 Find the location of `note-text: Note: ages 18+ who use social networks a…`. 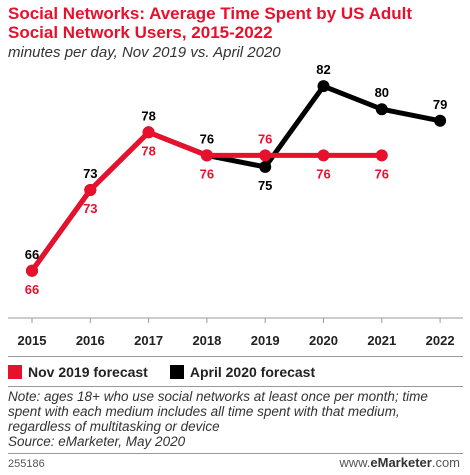

note-text: Note: ages 18+ who use social networks a… is located at coordinates (218, 411).